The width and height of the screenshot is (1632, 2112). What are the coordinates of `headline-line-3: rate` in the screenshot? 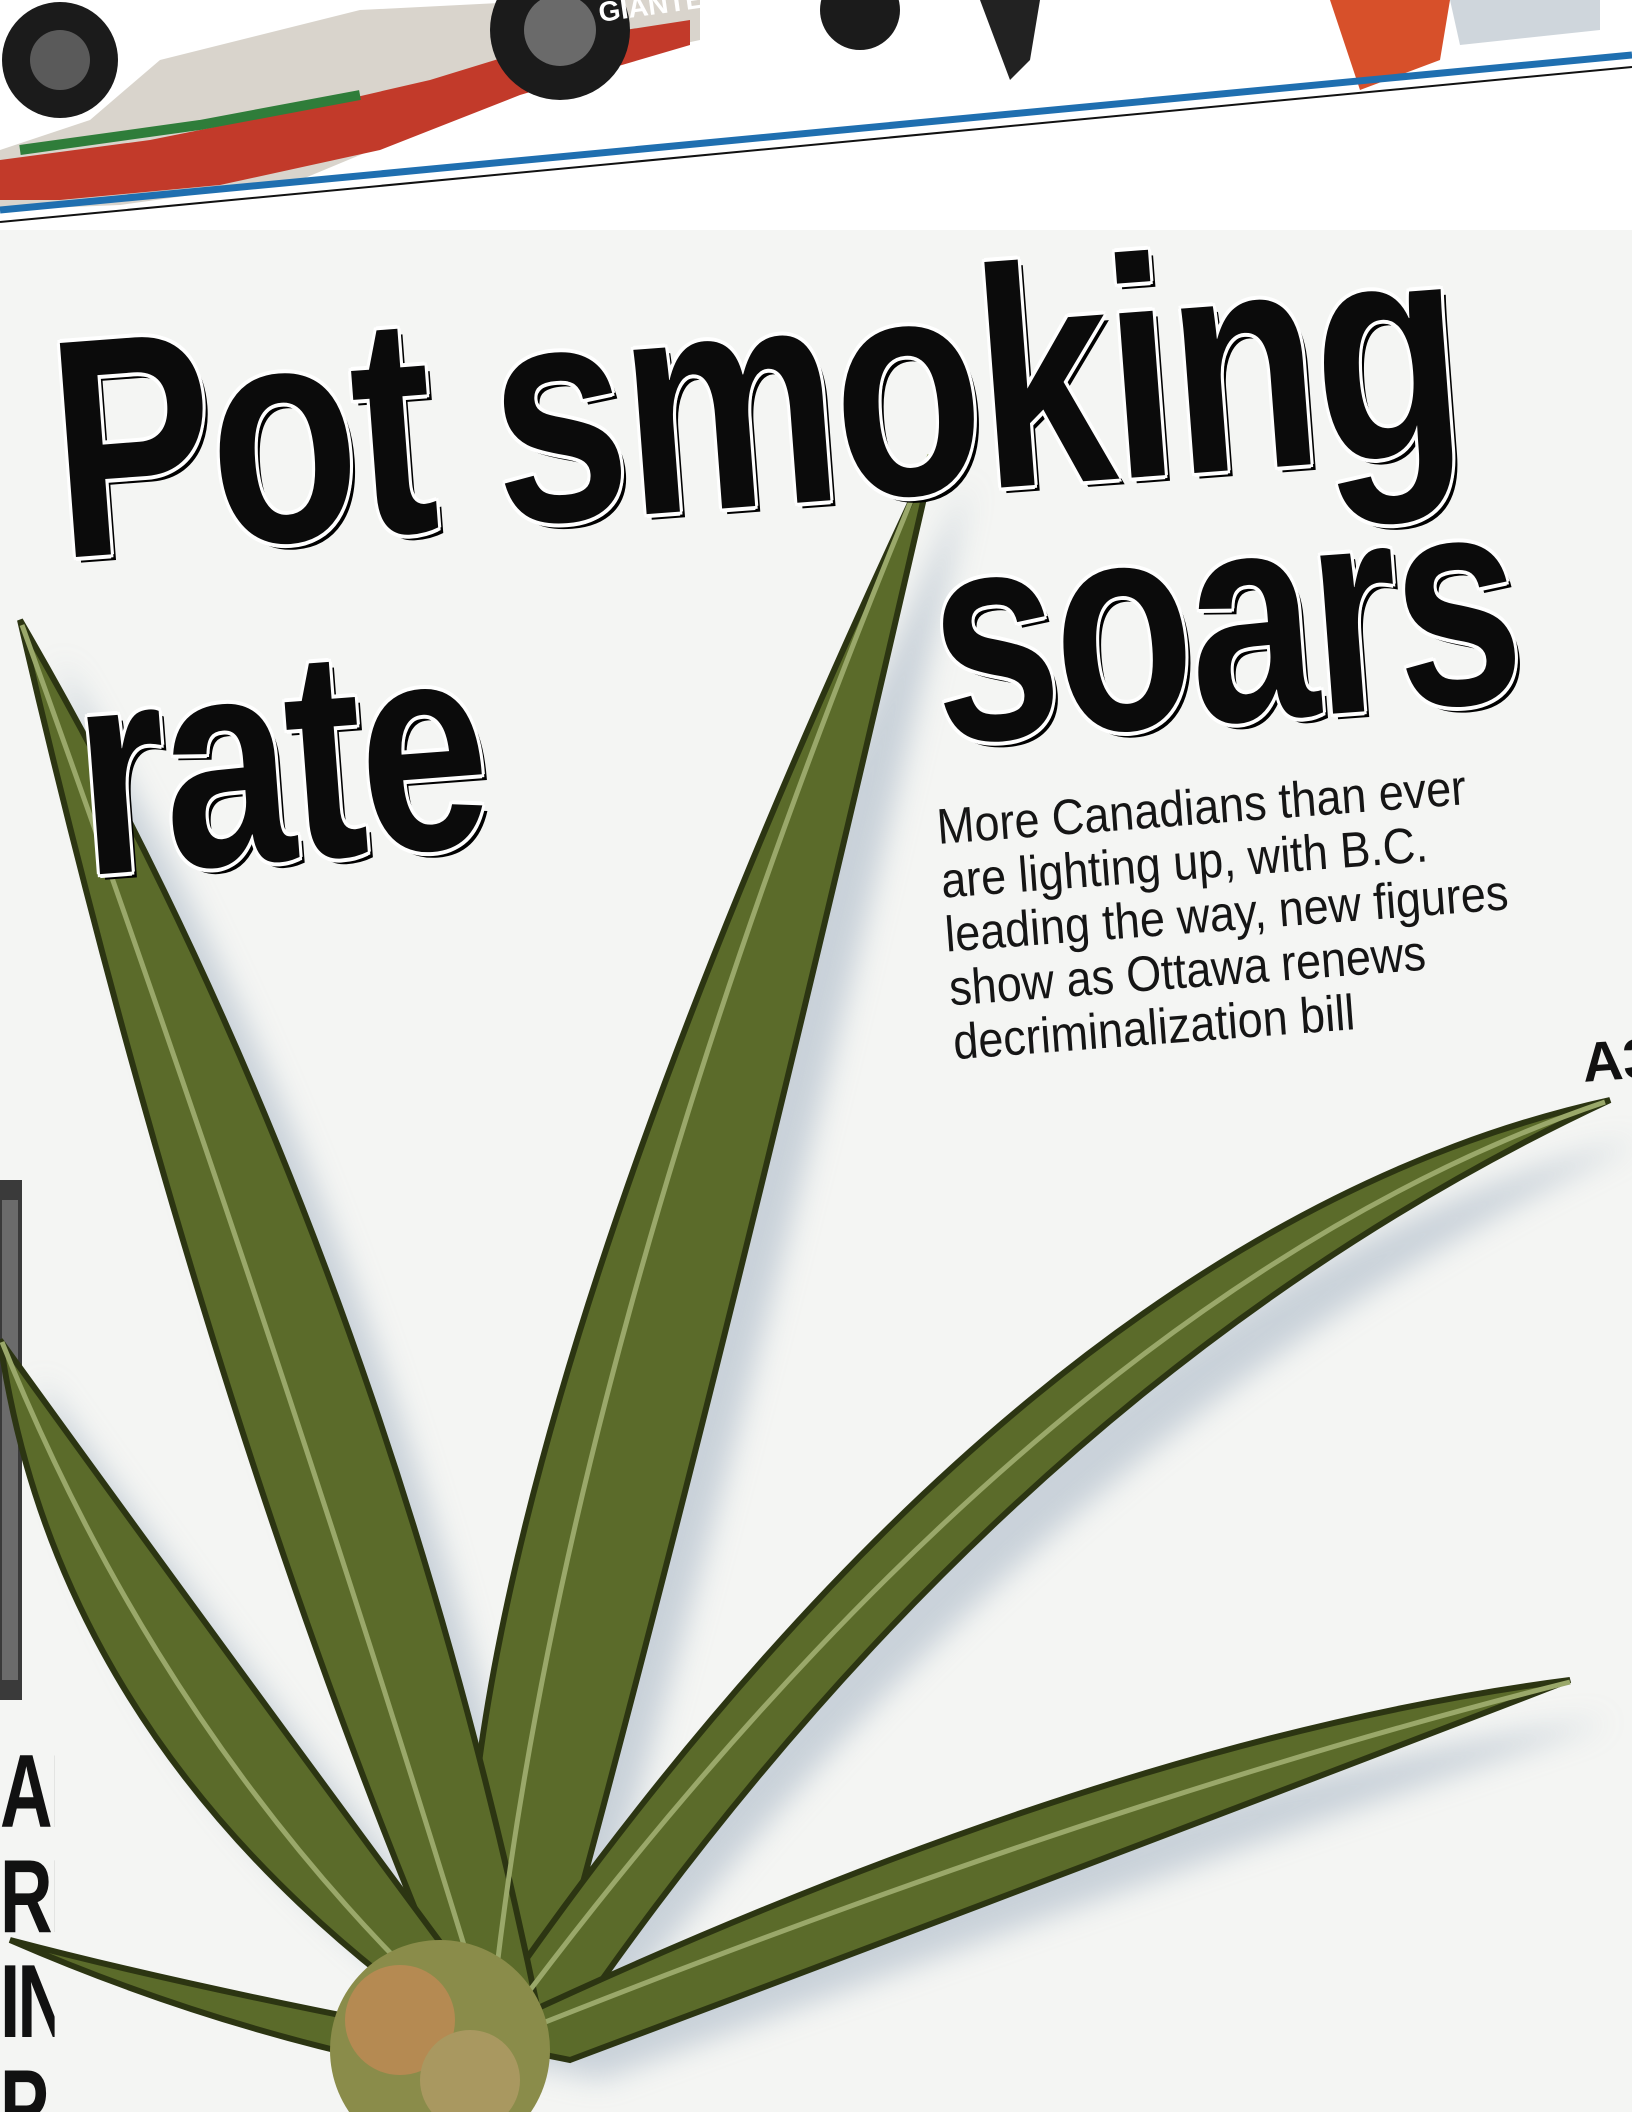 It's located at (279, 758).